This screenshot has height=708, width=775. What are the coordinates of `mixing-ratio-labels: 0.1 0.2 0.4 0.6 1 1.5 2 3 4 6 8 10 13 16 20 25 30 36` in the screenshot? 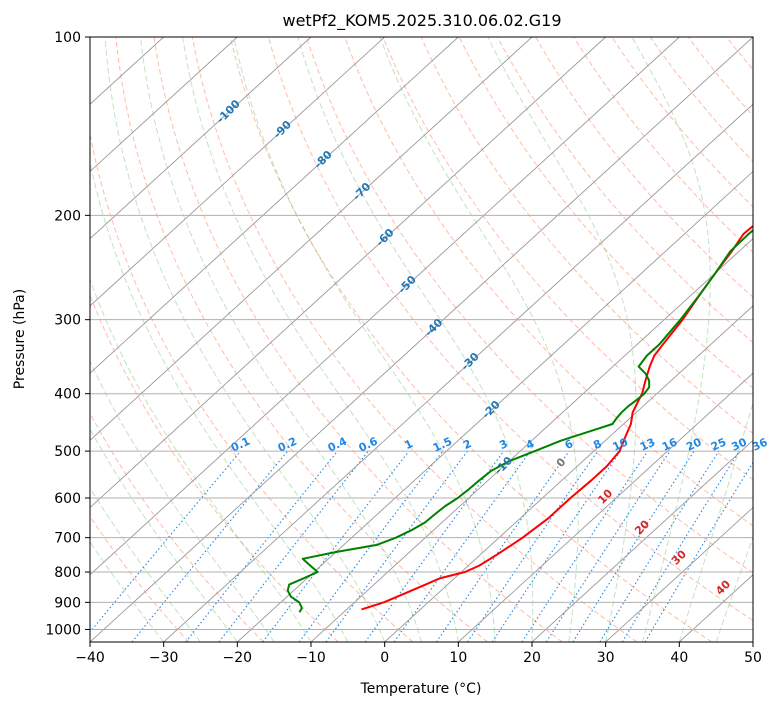 It's located at (499, 444).